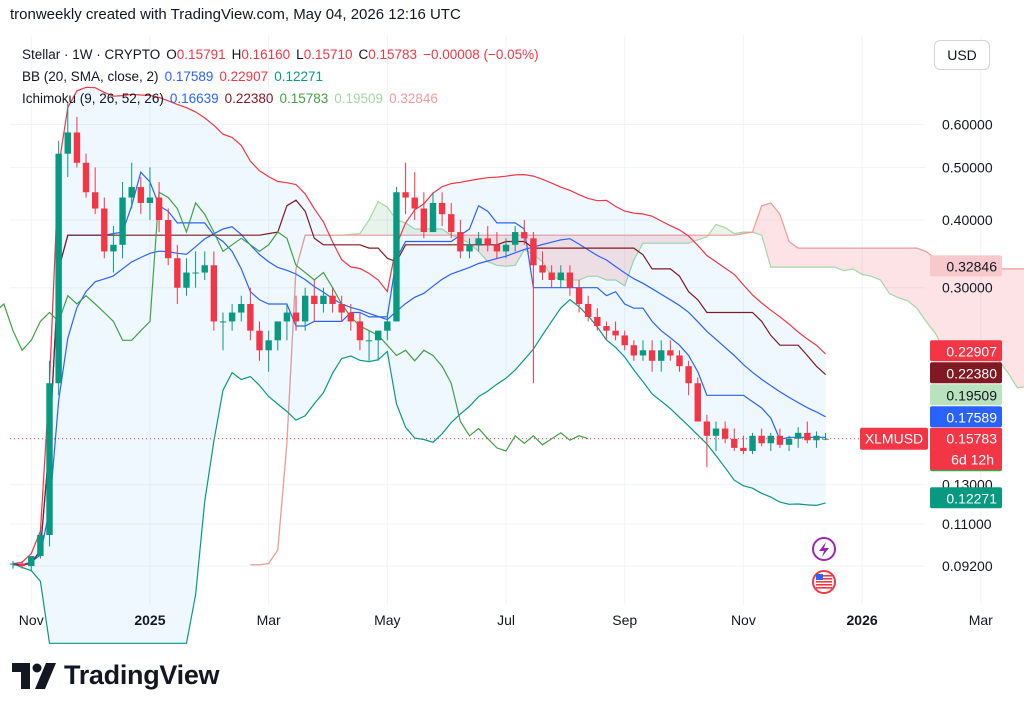  I want to click on low-label: L, so click(300, 54).